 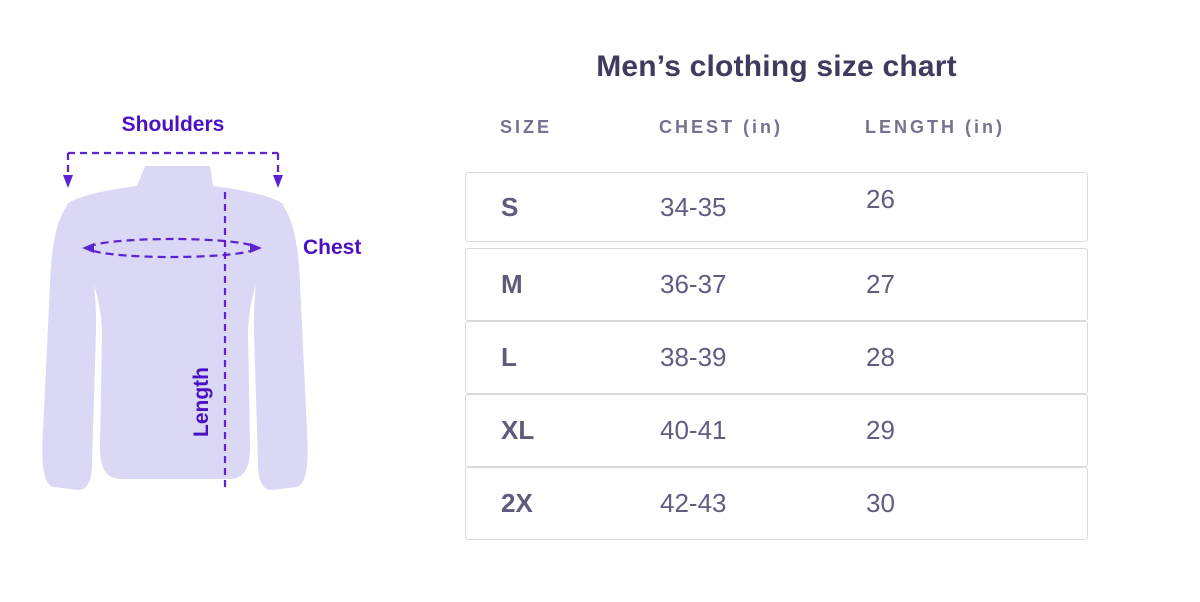 What do you see at coordinates (280, 346) in the screenshot?
I see `shirt-right-sleeve-shape` at bounding box center [280, 346].